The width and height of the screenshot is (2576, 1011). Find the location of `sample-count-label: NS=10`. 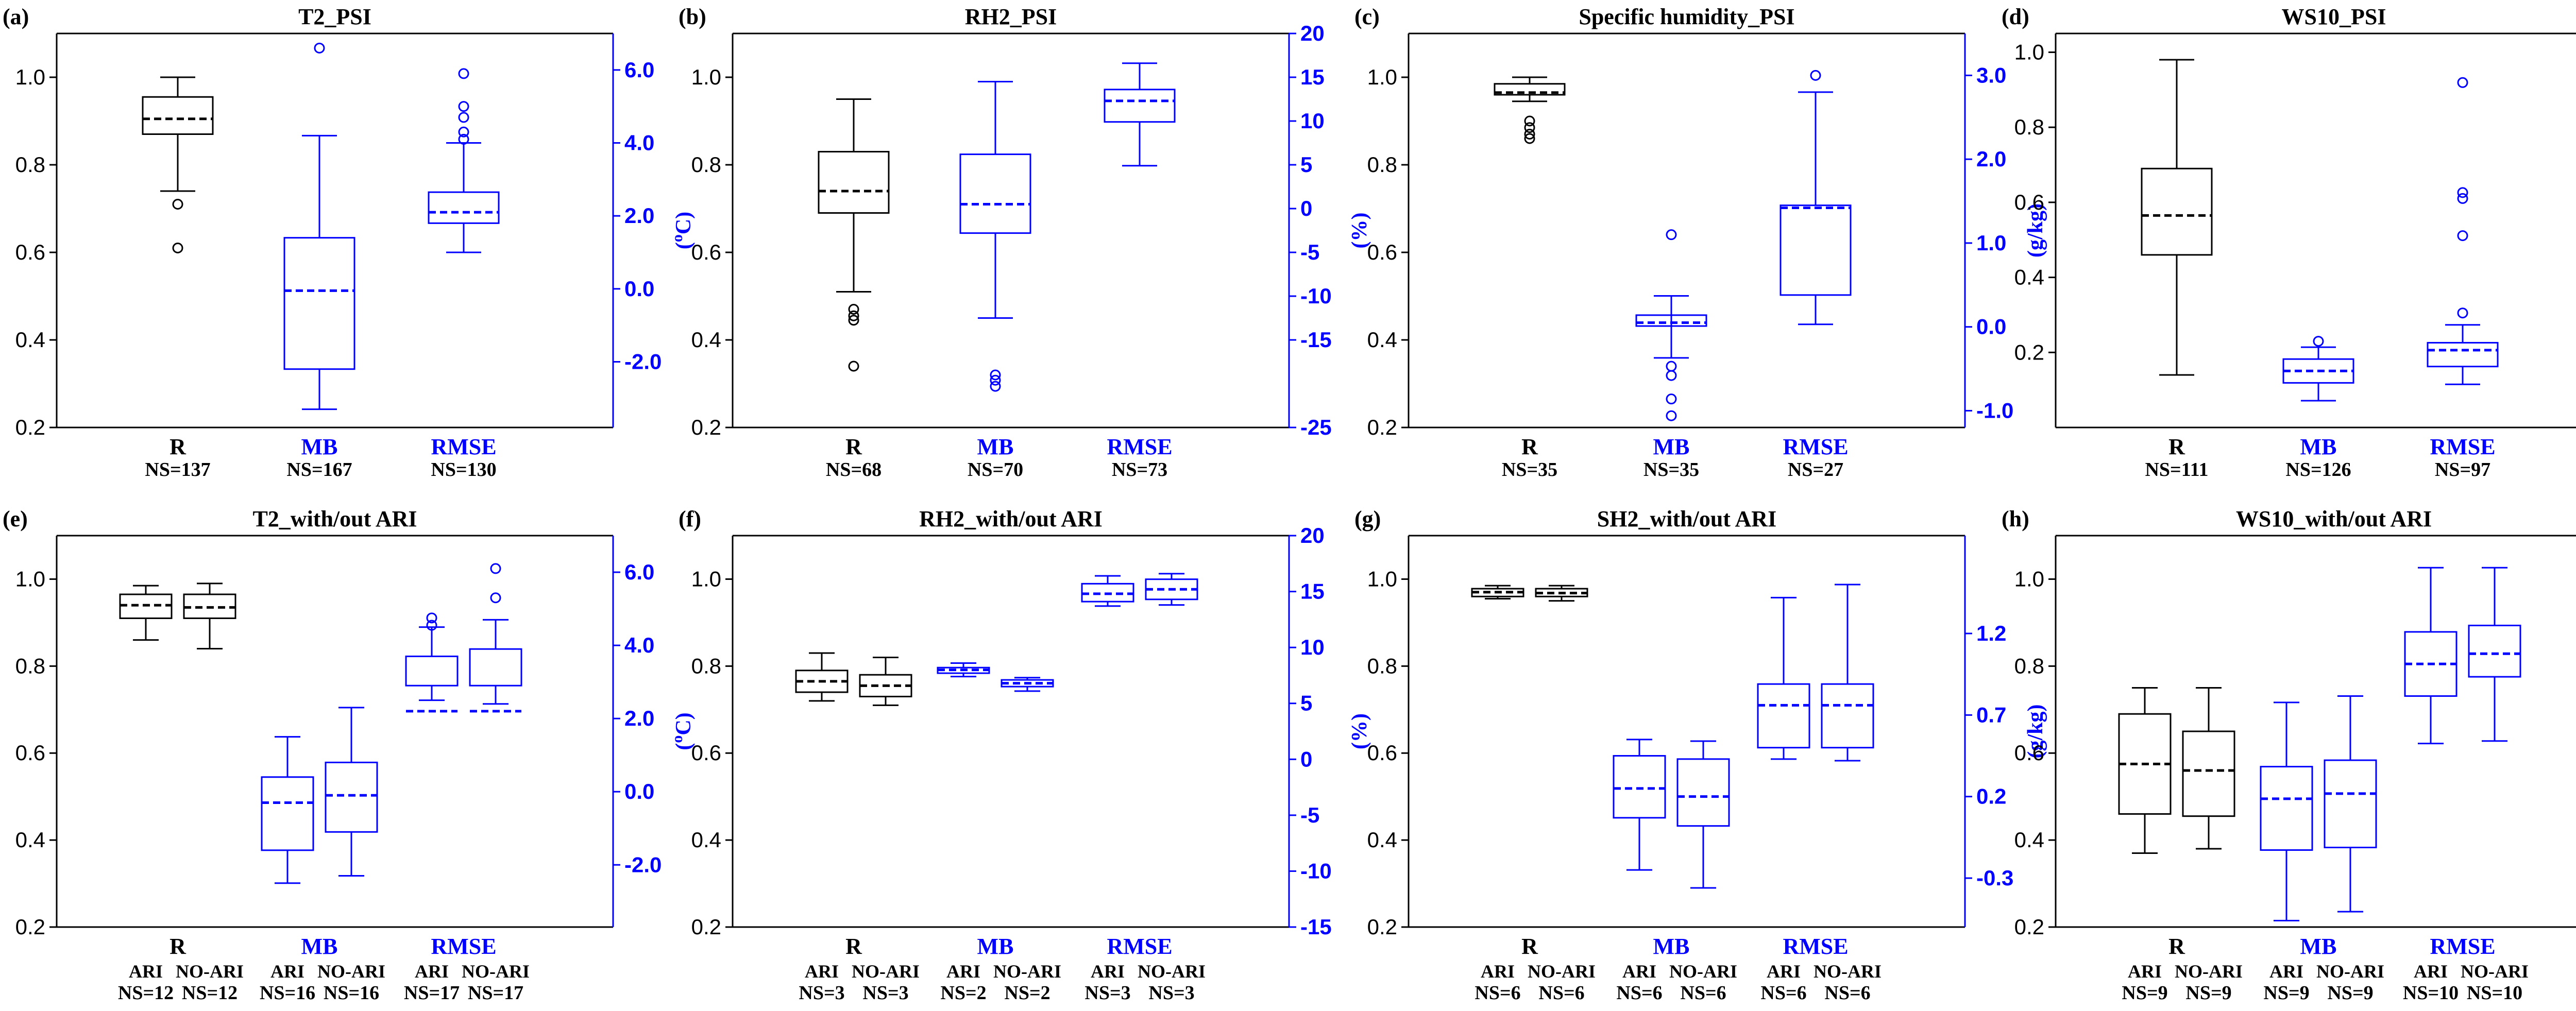

sample-count-label: NS=10 is located at coordinates (2494, 993).